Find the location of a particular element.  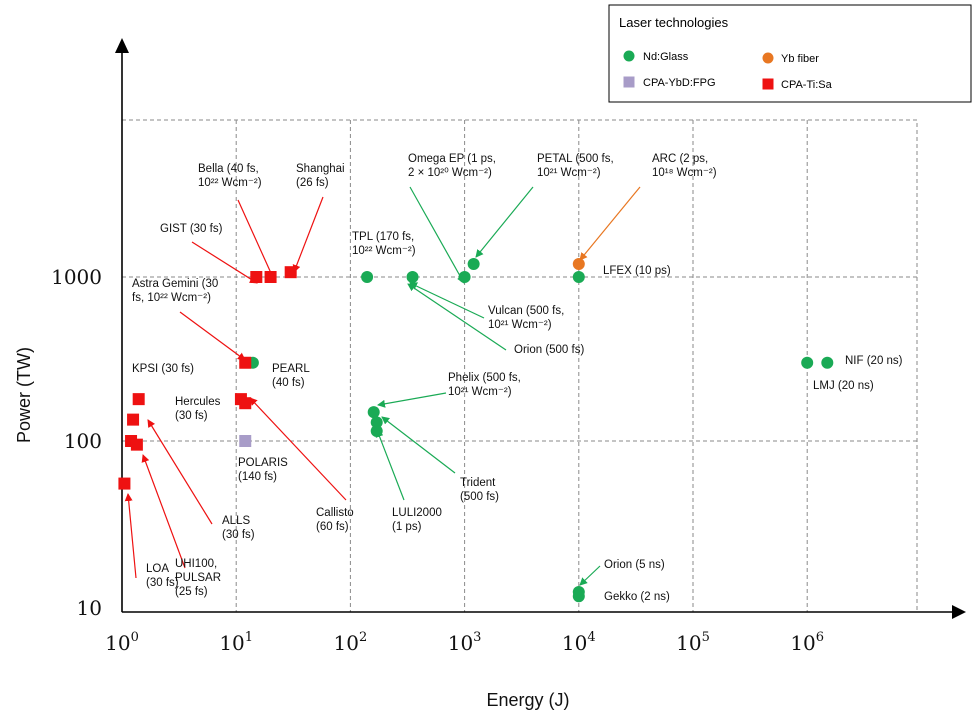

annotation-label: PULSAR is located at coordinates (198, 578).